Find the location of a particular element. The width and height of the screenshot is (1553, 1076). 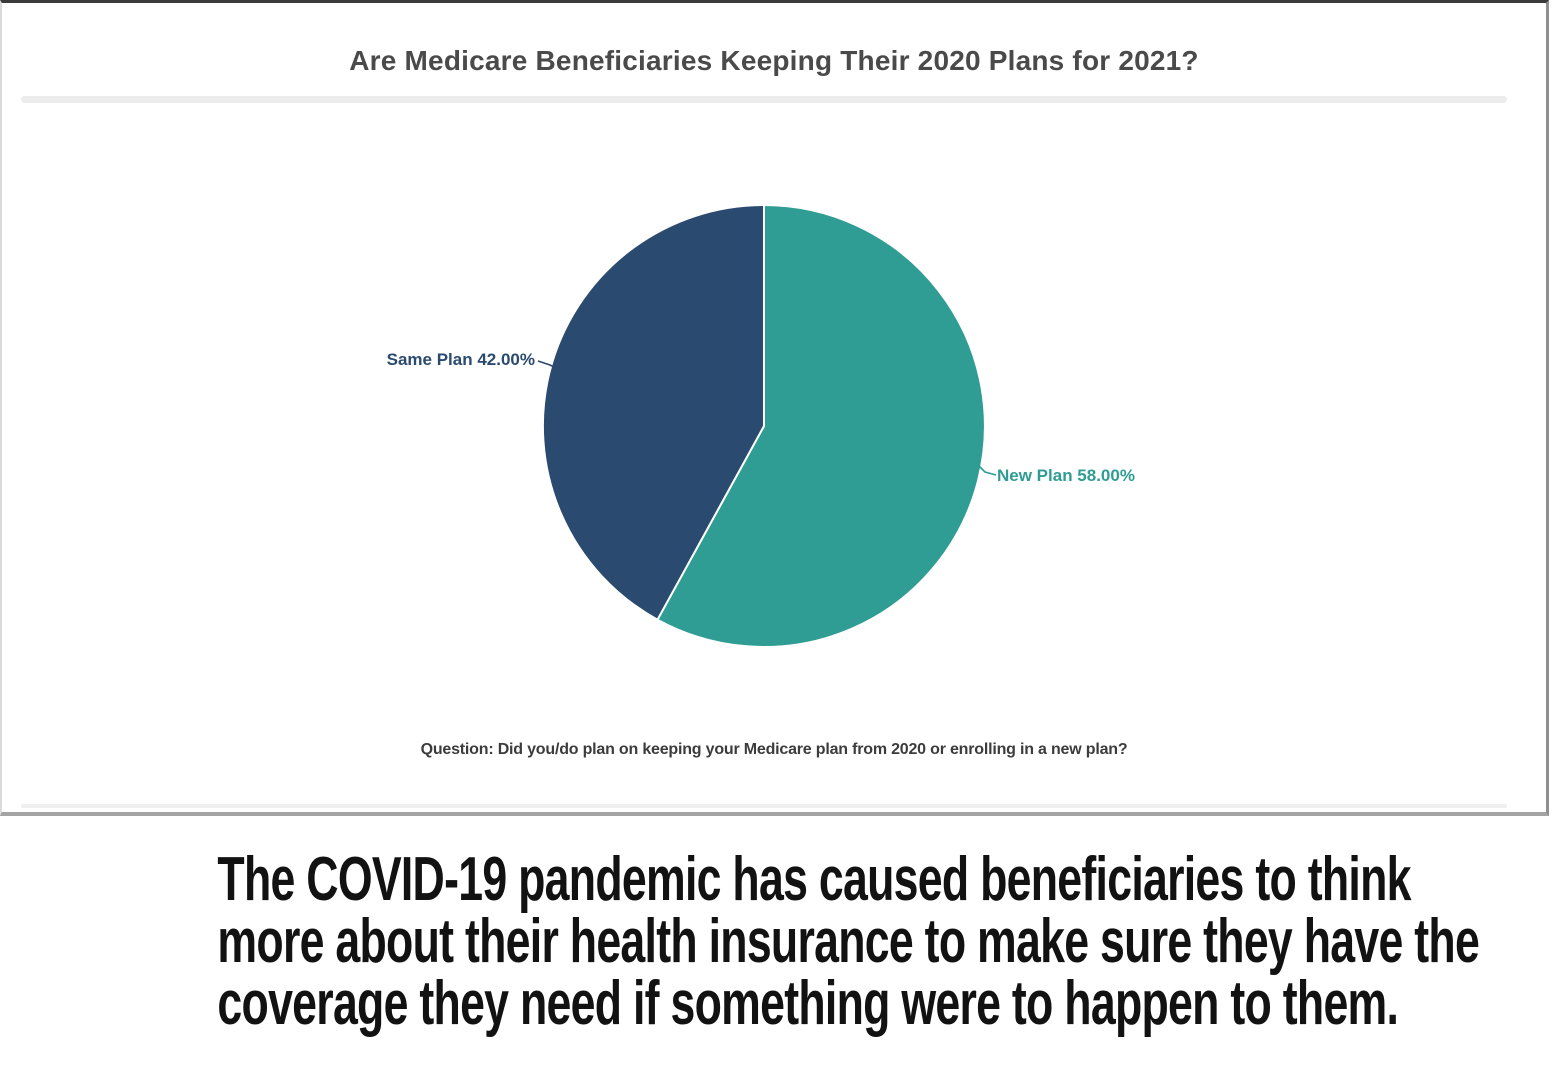

leader-line-same-plan is located at coordinates (558, 370).